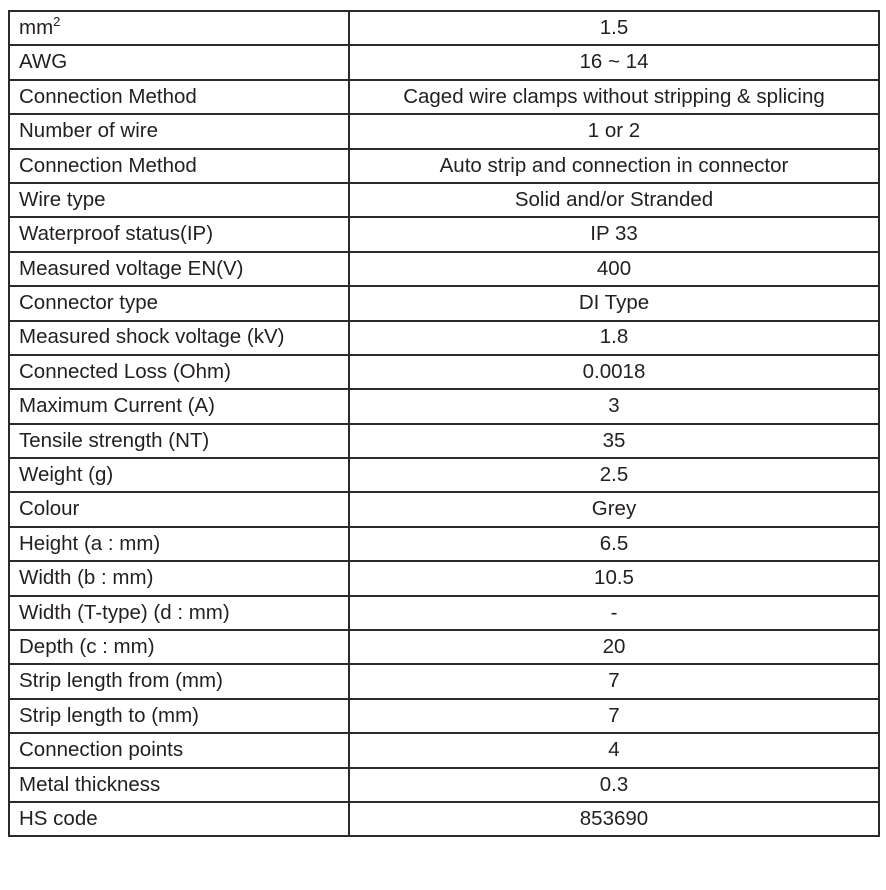 Image resolution: width=886 pixels, height=890 pixels. I want to click on spec-label: Metal thickness, so click(179, 784).